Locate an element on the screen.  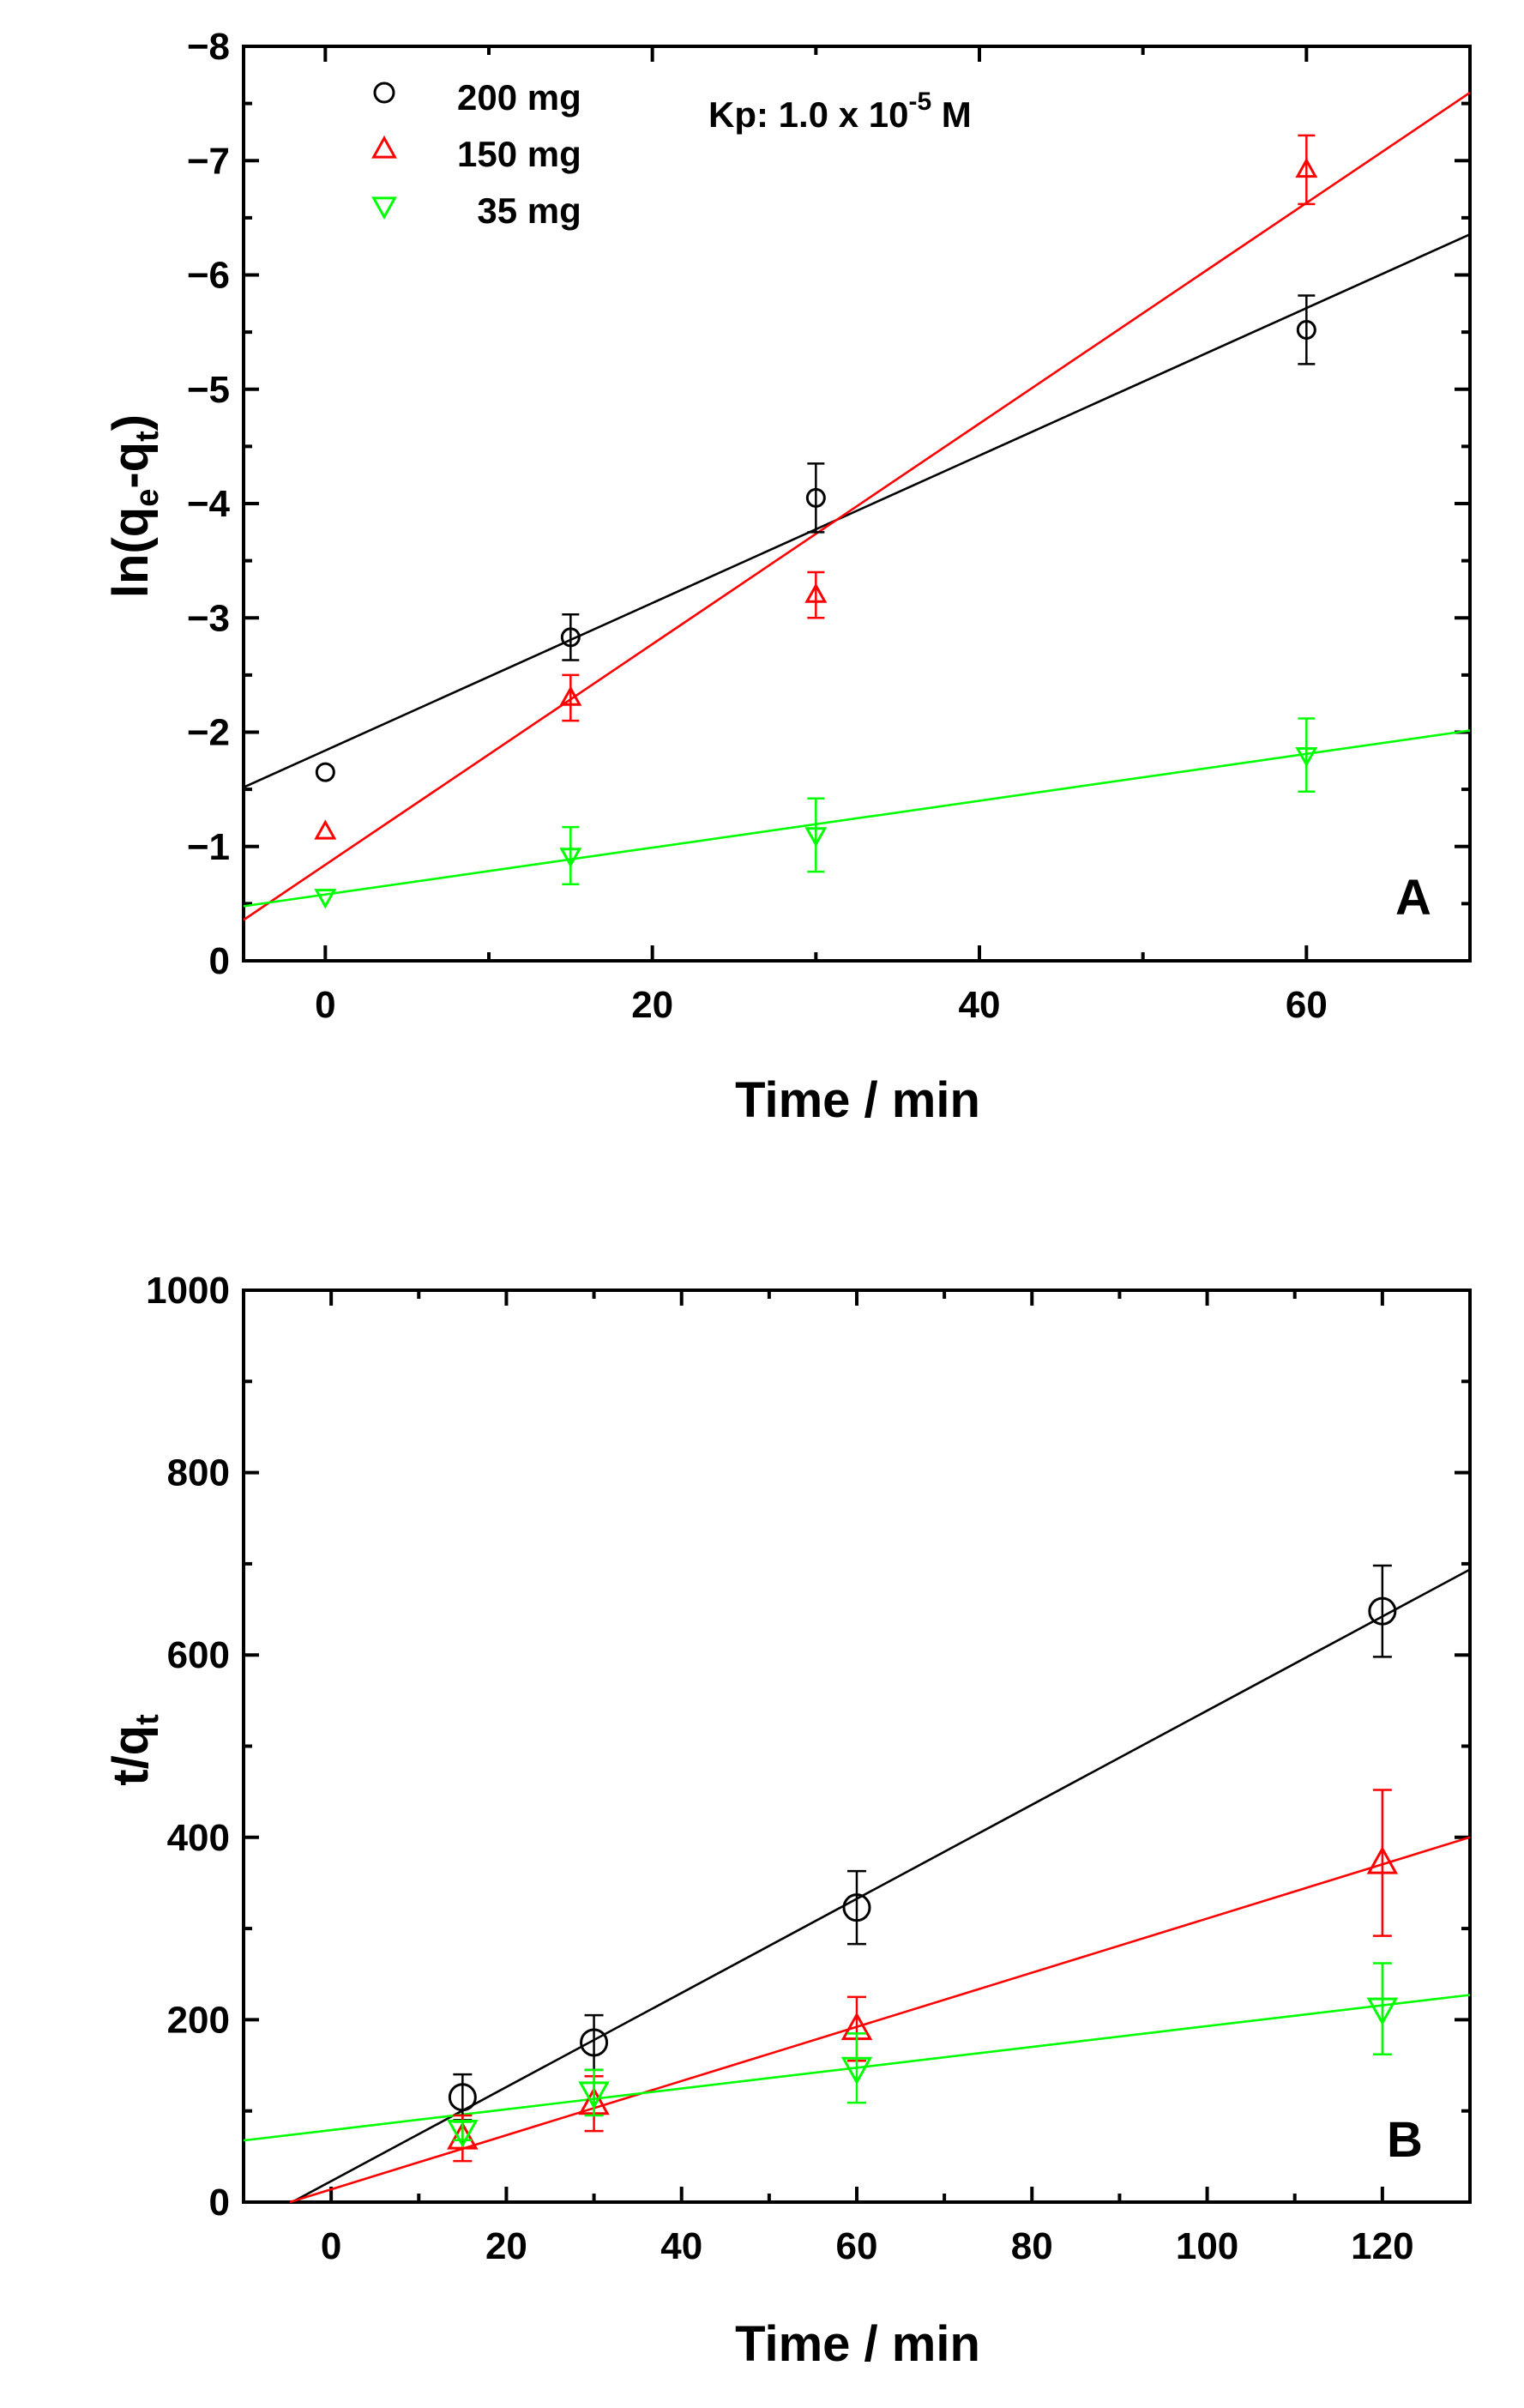
y-title-a-sub2: t is located at coordinates (148, 436).